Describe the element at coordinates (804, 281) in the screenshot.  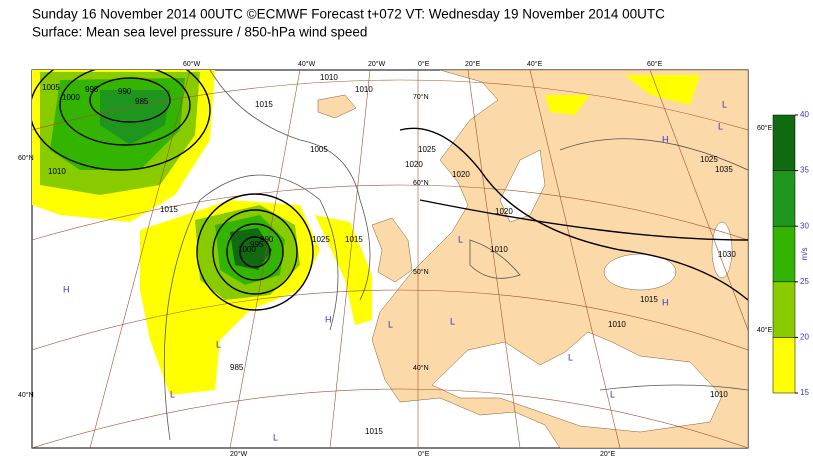
I see `colorbar-tick-label: 25` at that location.